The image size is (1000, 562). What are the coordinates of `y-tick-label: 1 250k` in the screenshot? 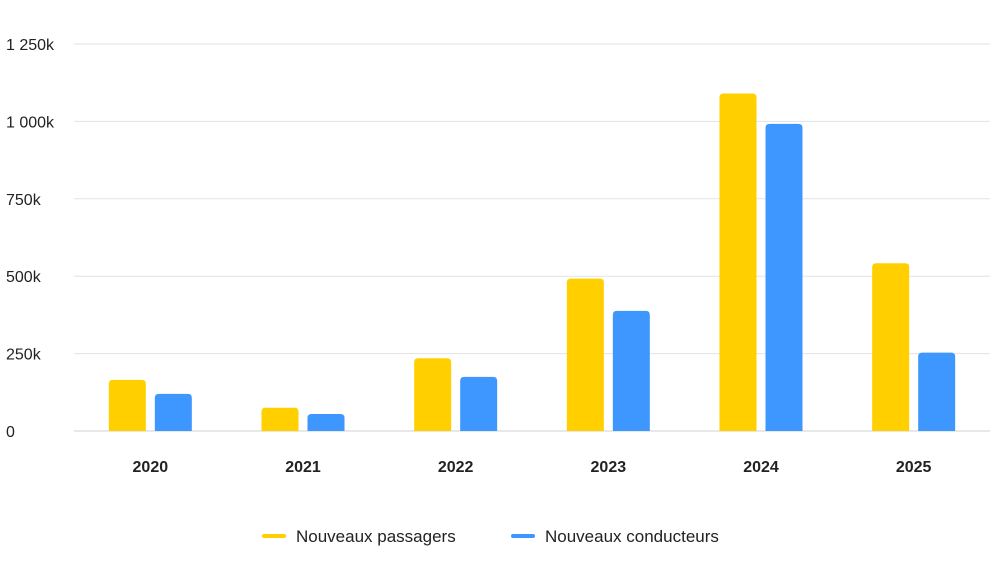 It's located at (30, 45).